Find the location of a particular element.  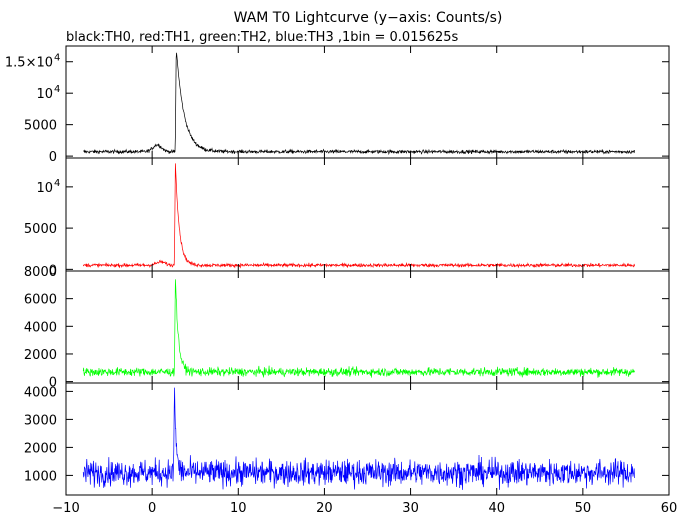

x-axis: −10 0 10 20 30 40 50 60 is located at coordinates (364, 508).